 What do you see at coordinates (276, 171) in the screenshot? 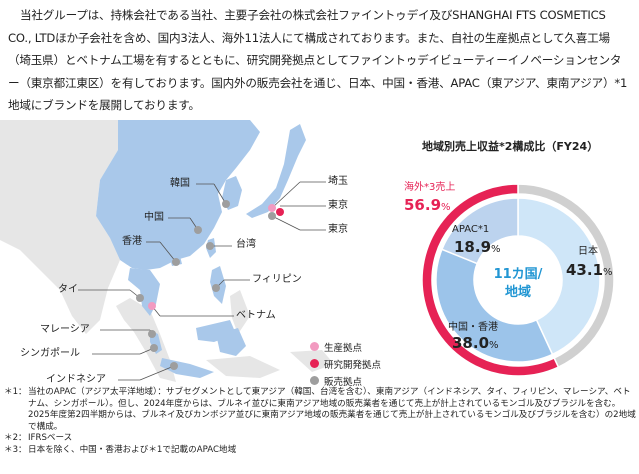
I see `land-japan` at bounding box center [276, 171].